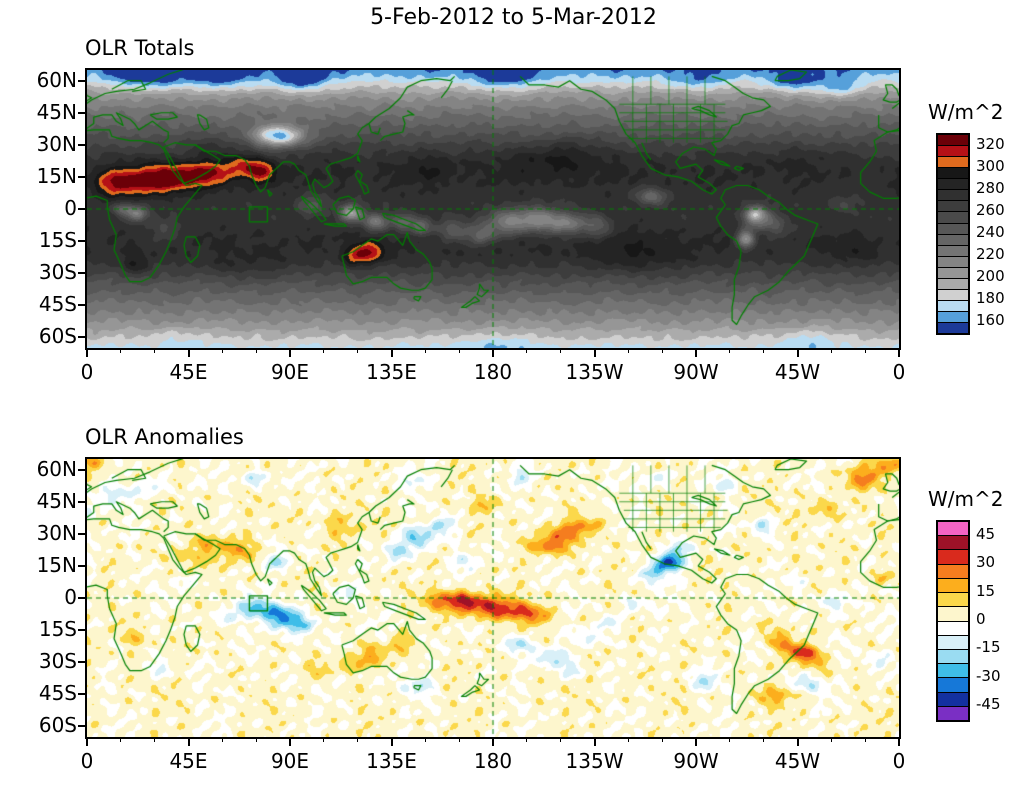 Image resolution: width=1027 pixels, height=785 pixels. What do you see at coordinates (391, 372) in the screenshot?
I see `x-axis-tick-label: 135E` at bounding box center [391, 372].